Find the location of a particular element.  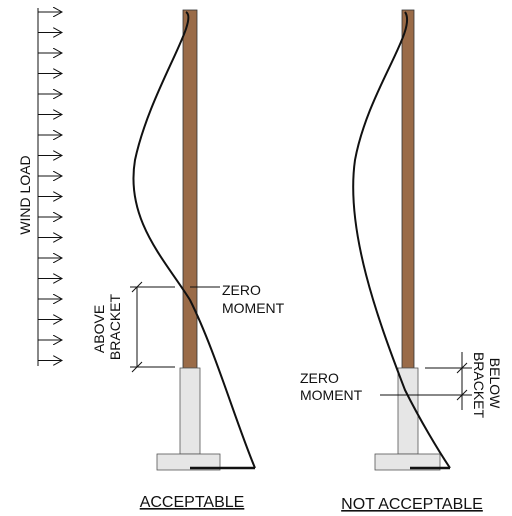

wind-load-arrows is located at coordinates (49, 187).